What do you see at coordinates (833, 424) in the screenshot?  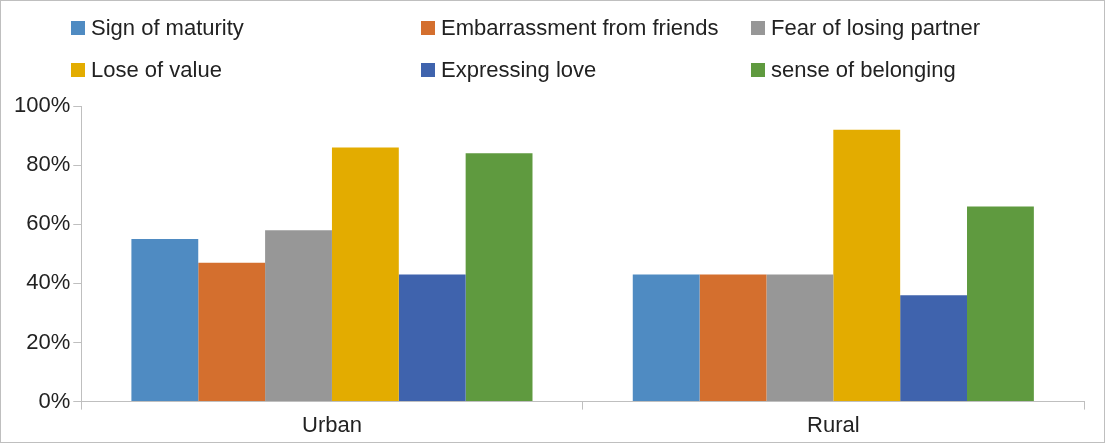 I see `x-tick-label: Rural` at bounding box center [833, 424].